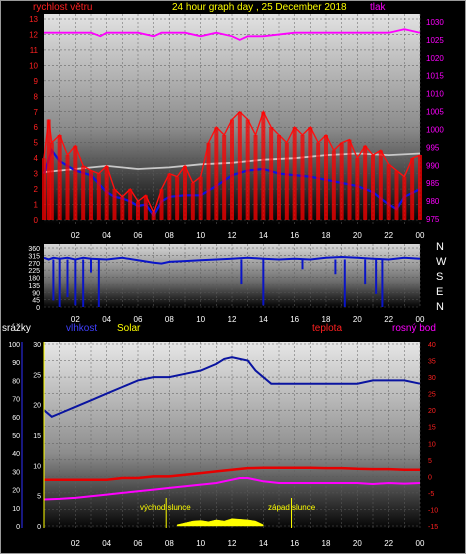 The height and width of the screenshot is (554, 466). What do you see at coordinates (433, 219) in the screenshot?
I see `pressure-tick-label: 975` at bounding box center [433, 219].